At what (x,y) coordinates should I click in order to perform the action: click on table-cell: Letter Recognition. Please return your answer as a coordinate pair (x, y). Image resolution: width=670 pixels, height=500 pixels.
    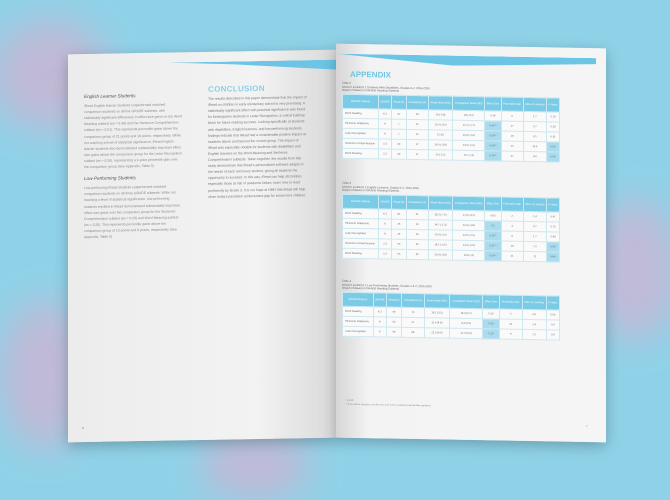
    Looking at the image, I should click on (360, 233).